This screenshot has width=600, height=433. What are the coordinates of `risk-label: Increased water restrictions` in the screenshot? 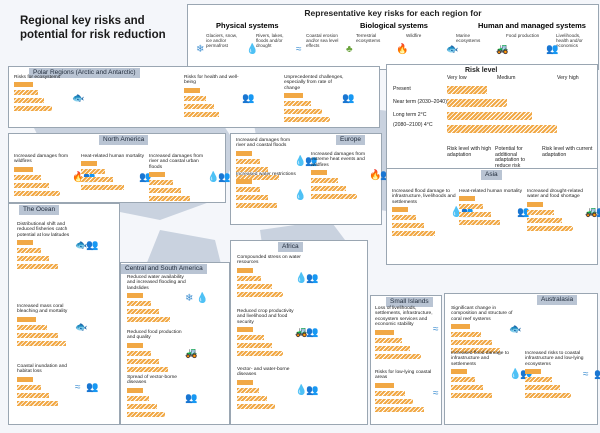 It's located at (266, 174).